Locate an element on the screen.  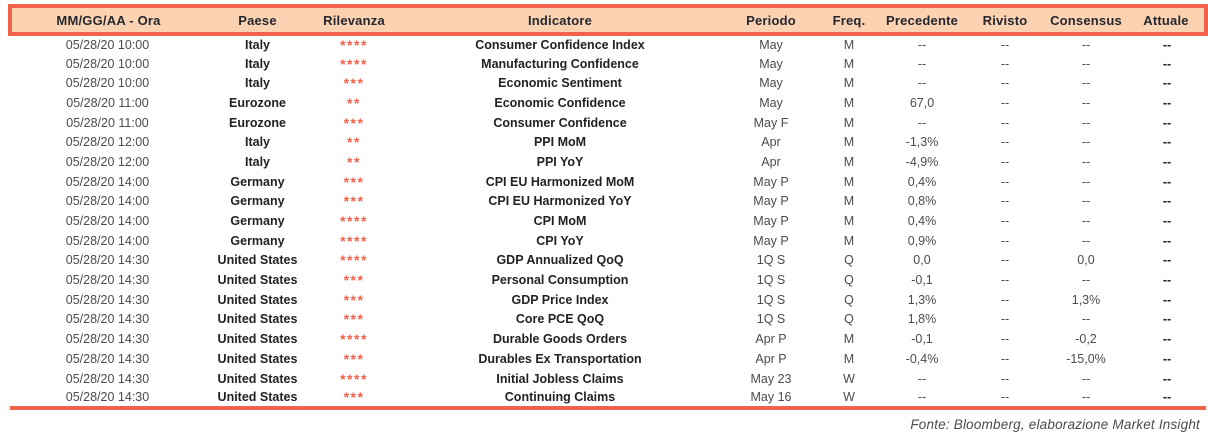
cell-indicator: CPI EU Harmonized MoM is located at coordinates (560, 181).